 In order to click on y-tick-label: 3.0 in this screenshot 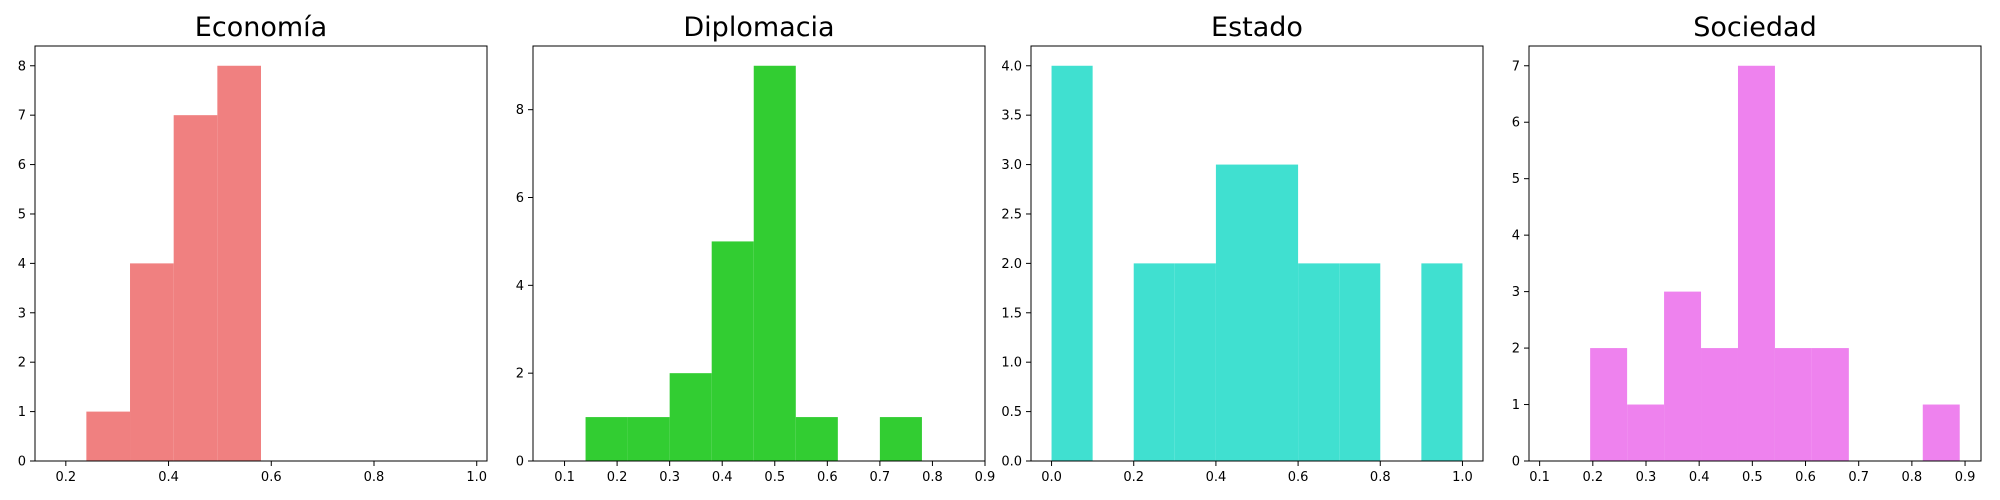, I will do `click(1011, 165)`.